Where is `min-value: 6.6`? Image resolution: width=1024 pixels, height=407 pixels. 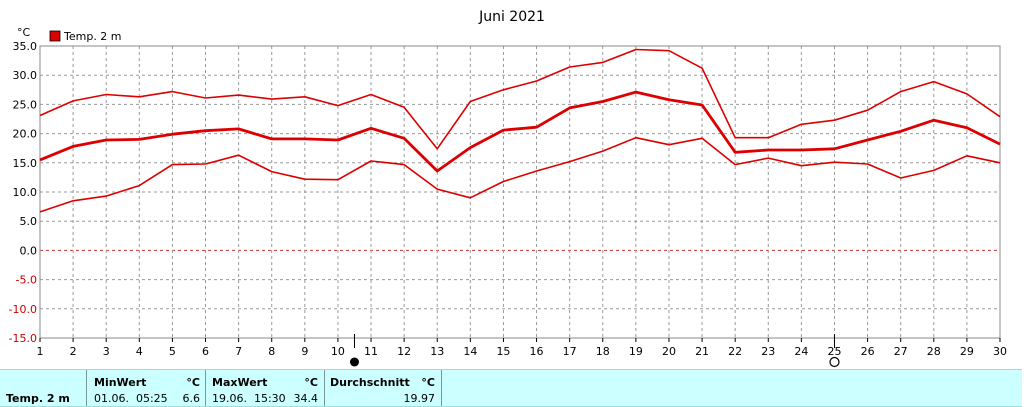
min-value: 6.6 is located at coordinates (191, 398).